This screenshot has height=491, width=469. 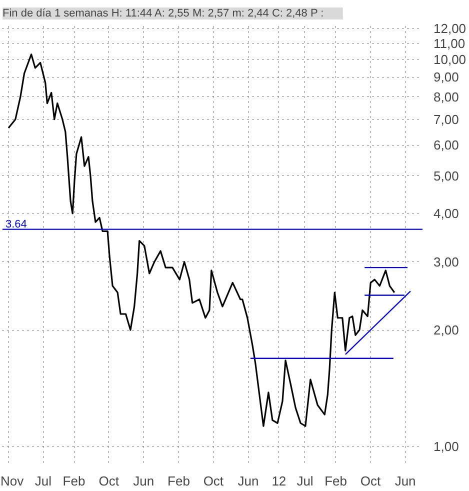 What do you see at coordinates (446, 145) in the screenshot?
I see `y-tick-label: 6,00` at bounding box center [446, 145].